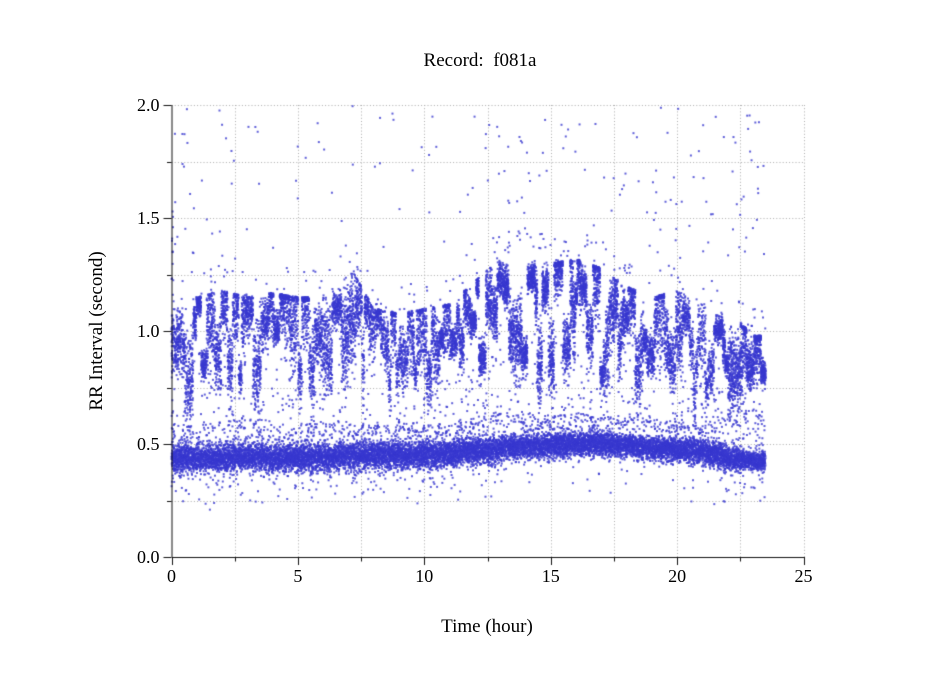  What do you see at coordinates (148, 331) in the screenshot?
I see `y-tick-label: 1.0` at bounding box center [148, 331].